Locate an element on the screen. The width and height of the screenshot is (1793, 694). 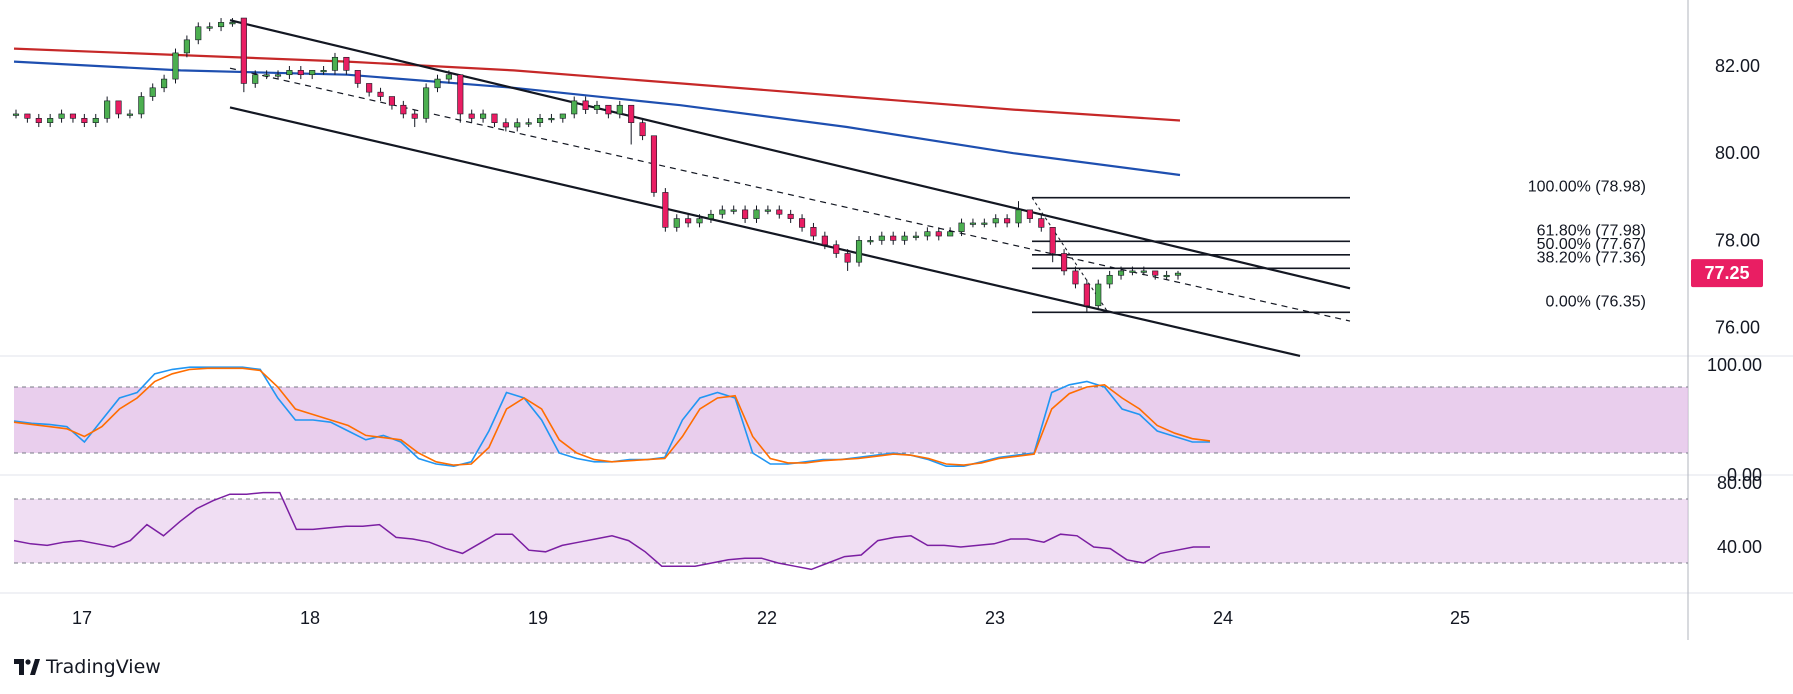
stochastic-d-line is located at coordinates (612, 416).